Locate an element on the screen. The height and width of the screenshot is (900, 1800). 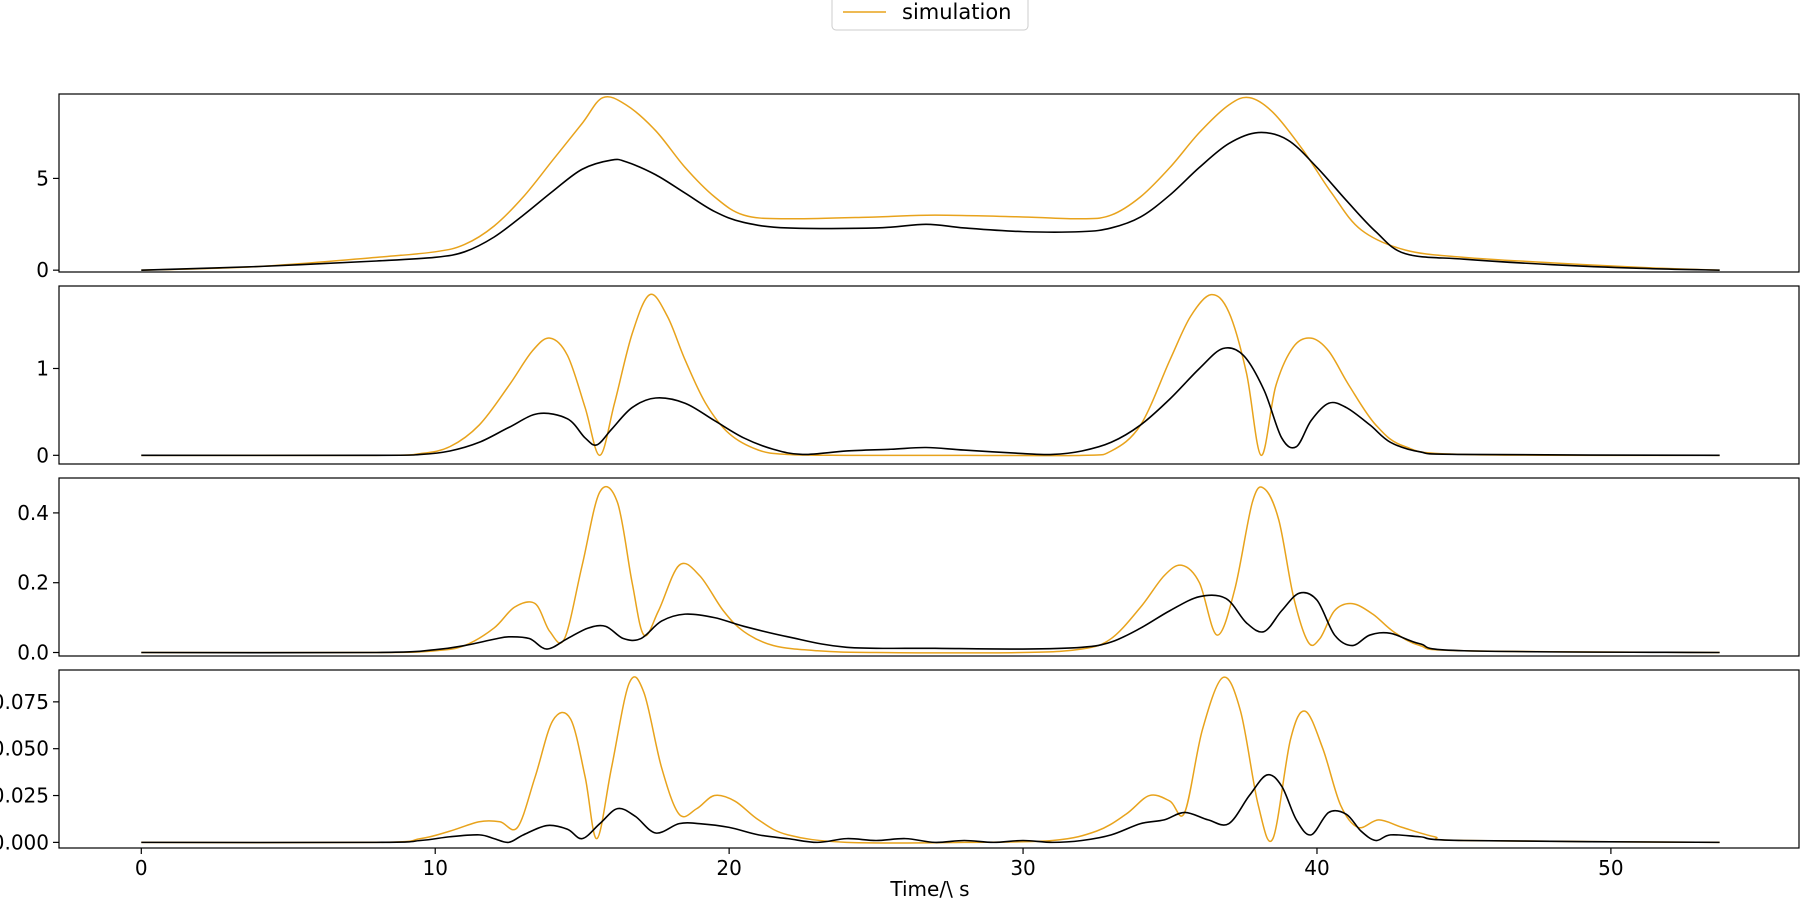
x-axis-label: Time/\ s is located at coordinates (929, 888).